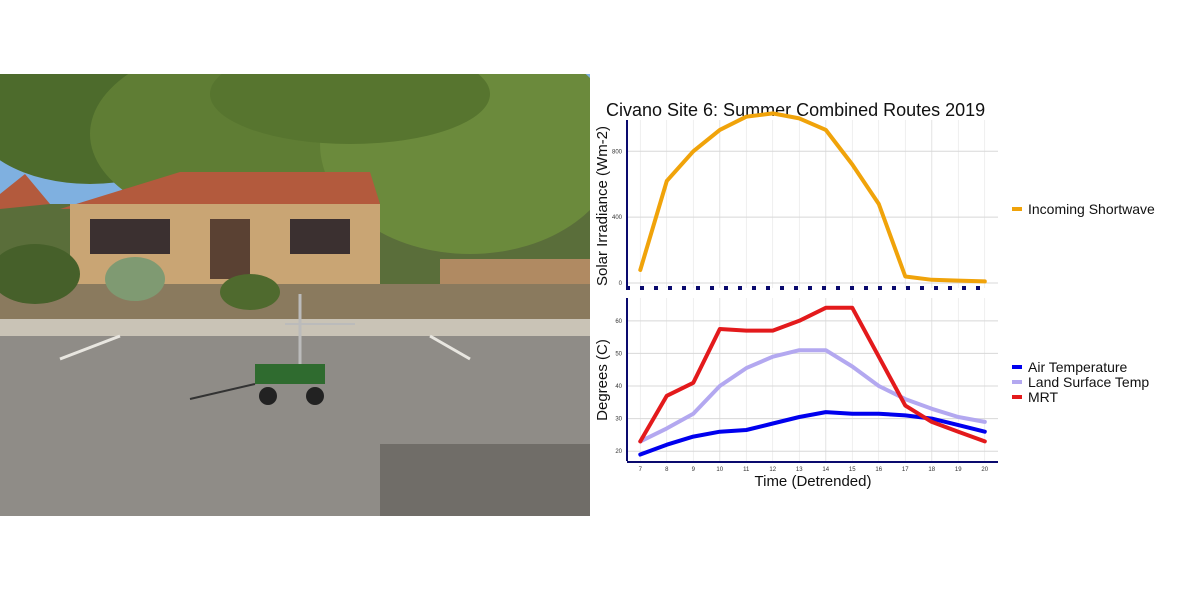  Describe the element at coordinates (694, 470) in the screenshot. I see `x-tick-label: 9` at that location.